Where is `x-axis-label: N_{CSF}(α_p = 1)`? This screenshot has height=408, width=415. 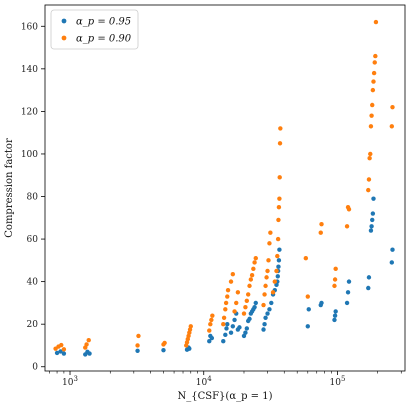 x-axis-label: N_{CSF}(α_p = 1) is located at coordinates (225, 396).